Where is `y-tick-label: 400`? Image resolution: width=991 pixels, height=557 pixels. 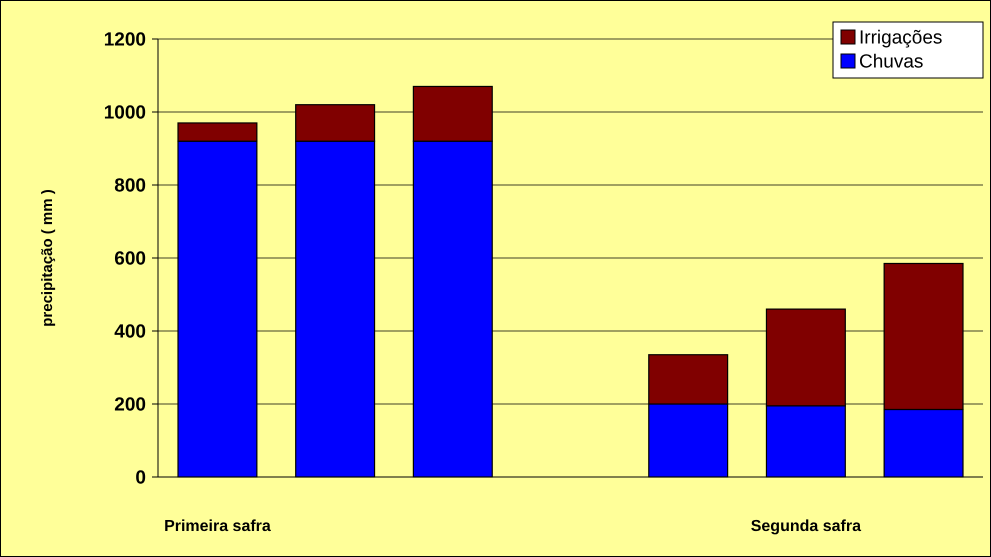 y-tick-label: 400 is located at coordinates (130, 332).